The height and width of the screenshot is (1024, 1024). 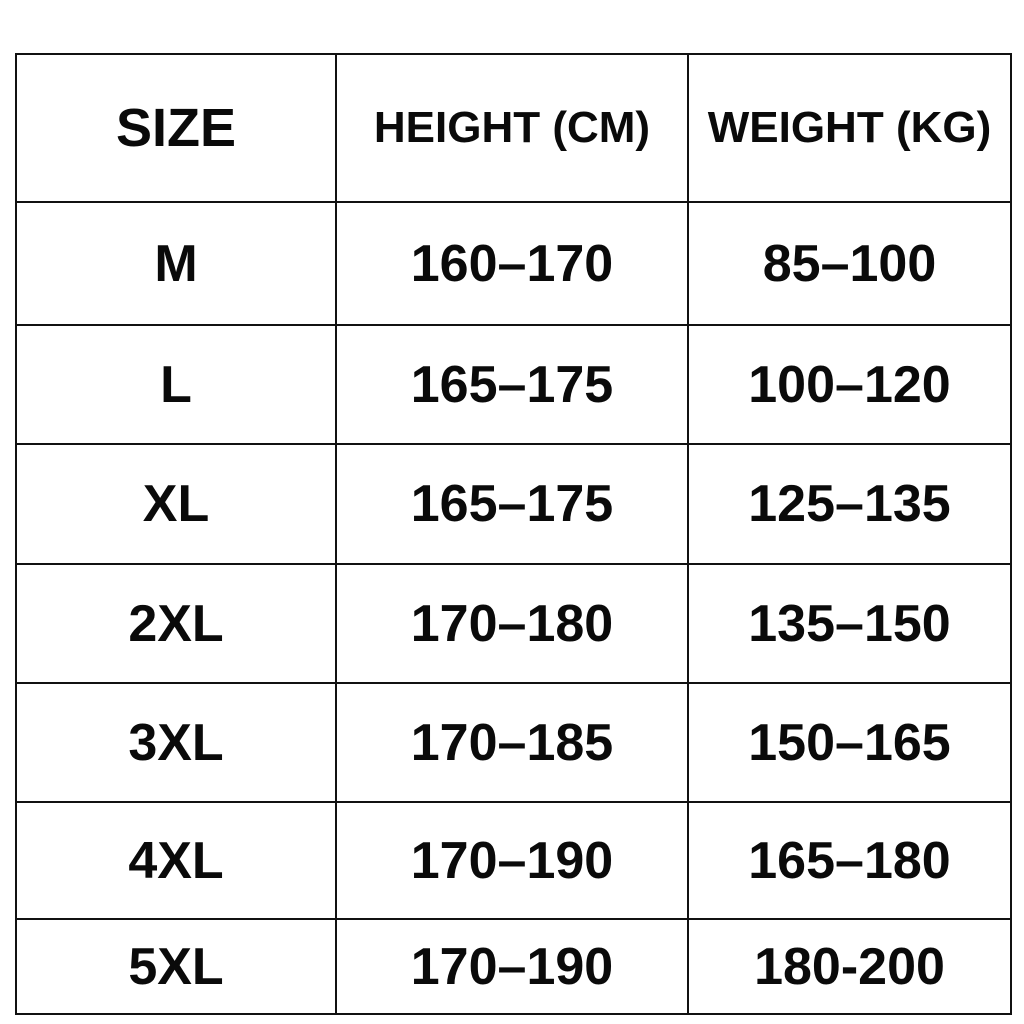 I want to click on cell-height: 160–170, so click(x=512, y=263).